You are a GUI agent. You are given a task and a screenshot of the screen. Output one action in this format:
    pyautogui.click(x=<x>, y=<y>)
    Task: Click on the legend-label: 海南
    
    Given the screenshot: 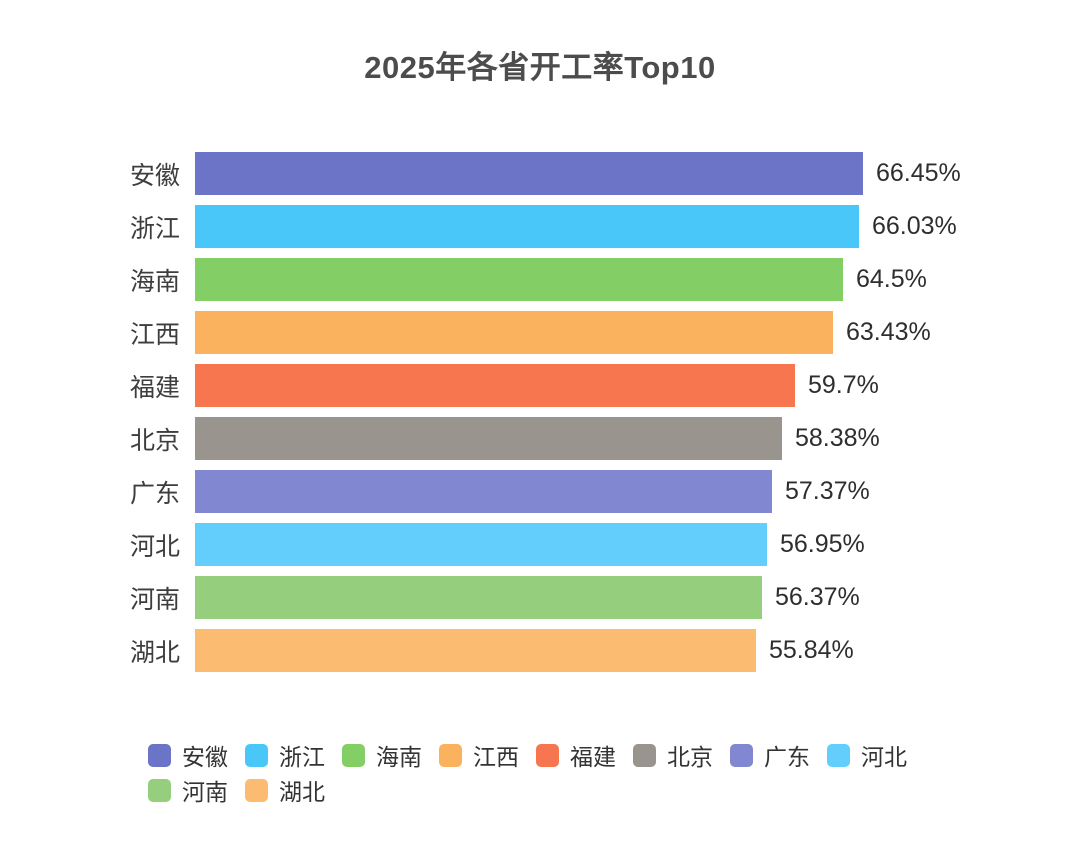 What is the action you would take?
    pyautogui.click(x=399, y=757)
    